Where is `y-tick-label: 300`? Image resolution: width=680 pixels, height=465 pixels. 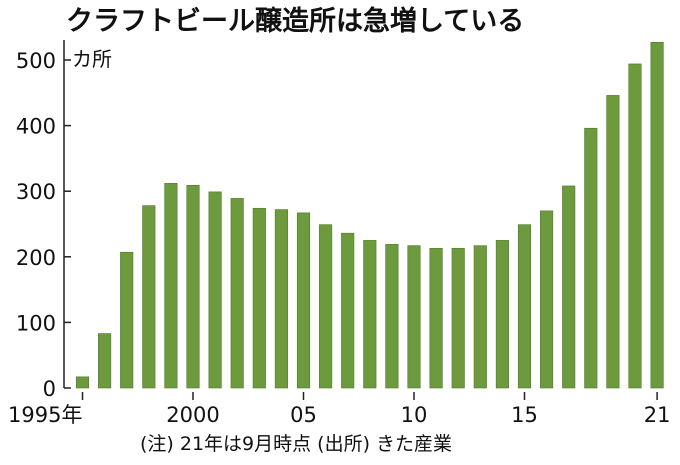
y-tick-label: 300 is located at coordinates (36, 192).